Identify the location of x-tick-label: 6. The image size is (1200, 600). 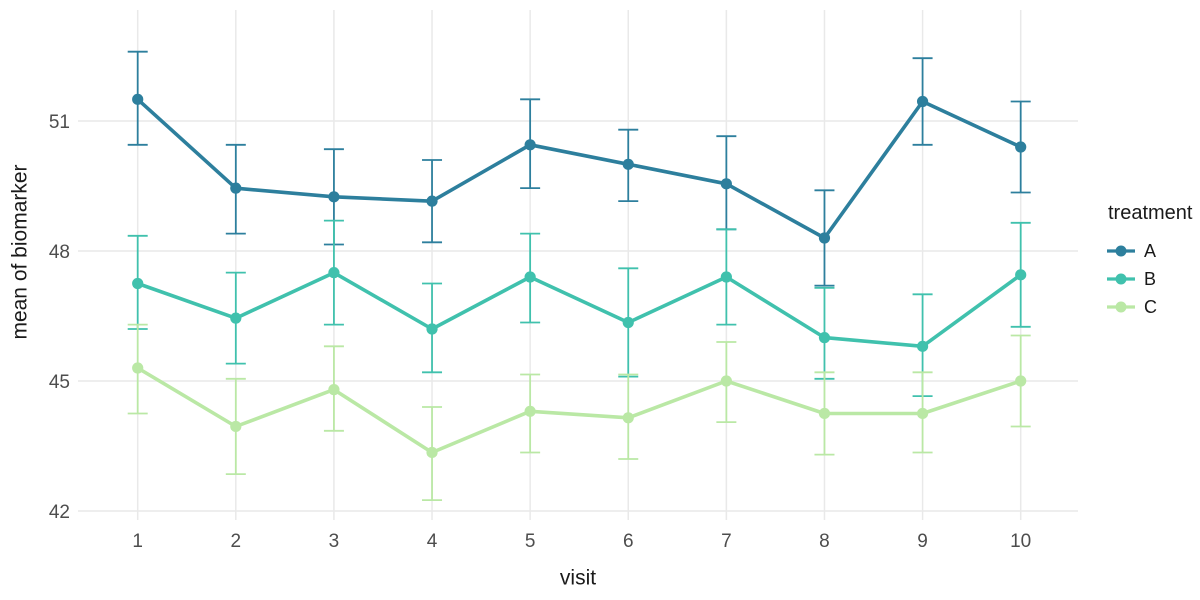
(628, 541).